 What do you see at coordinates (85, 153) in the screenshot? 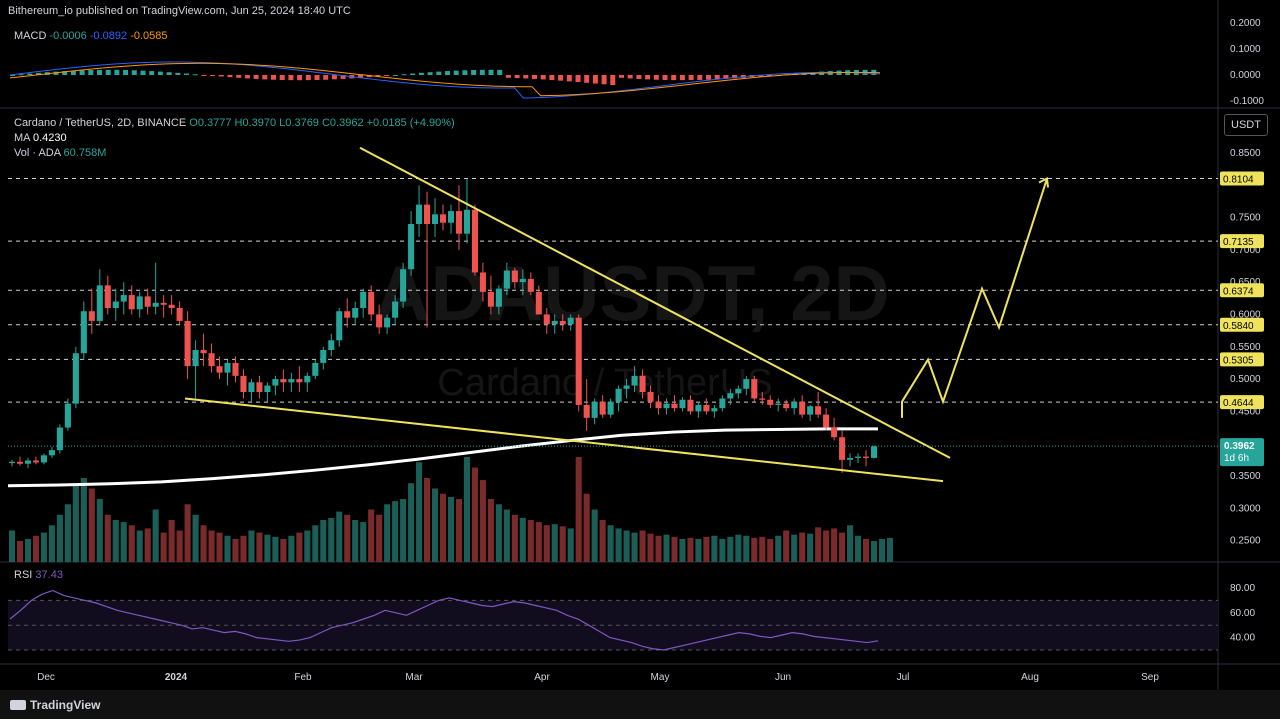
I see `volume-value: 60.758M` at bounding box center [85, 153].